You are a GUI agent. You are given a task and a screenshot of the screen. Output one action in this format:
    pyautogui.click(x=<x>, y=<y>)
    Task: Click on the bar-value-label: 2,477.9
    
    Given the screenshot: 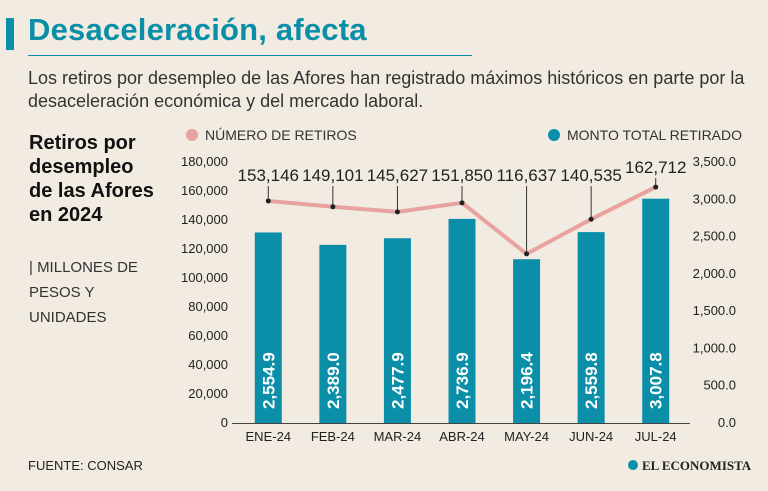 What is the action you would take?
    pyautogui.click(x=397, y=380)
    